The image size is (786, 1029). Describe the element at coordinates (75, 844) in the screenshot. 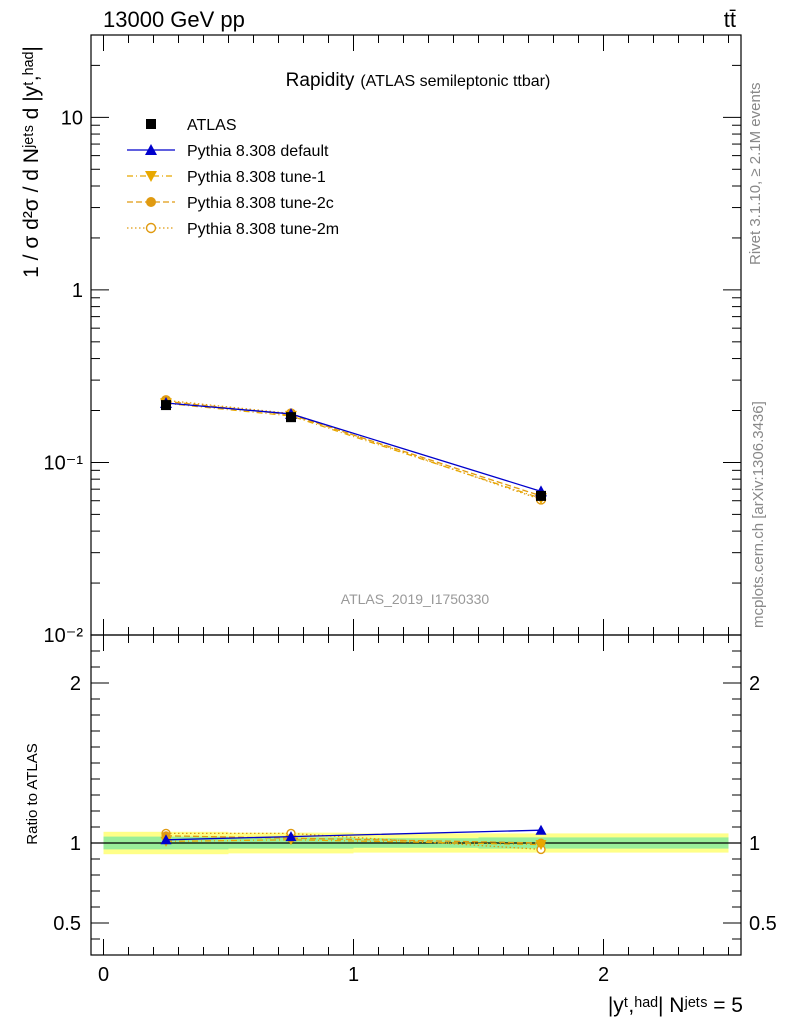

I see `ratio-y-tick-label-left: 1` at that location.